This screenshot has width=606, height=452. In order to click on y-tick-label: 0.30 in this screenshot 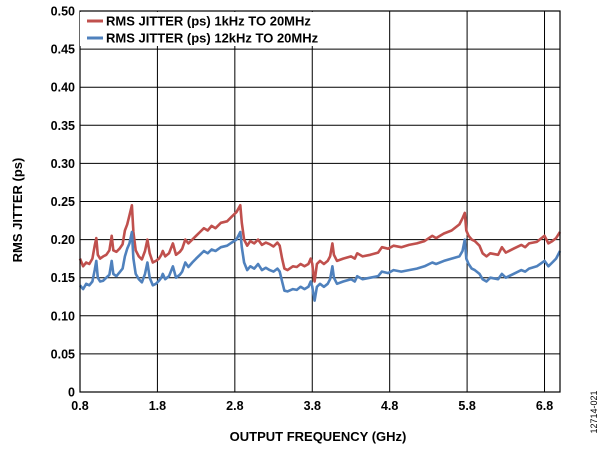, I will do `click(63, 164)`.